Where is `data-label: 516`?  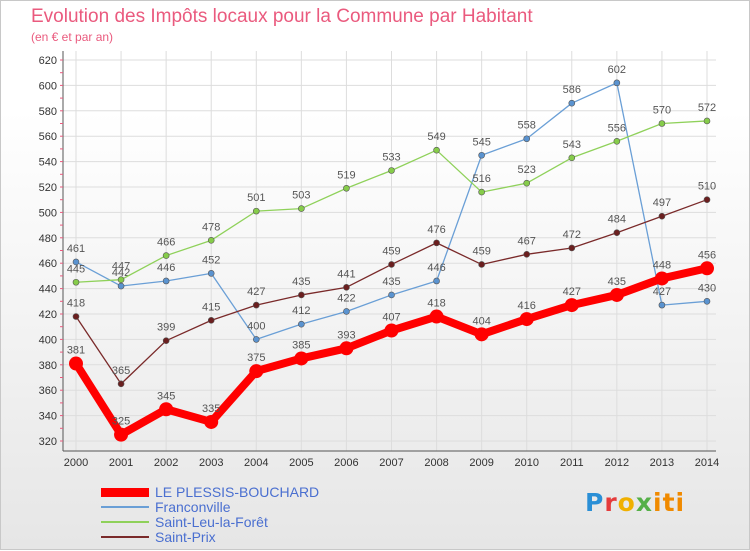 data-label: 516 is located at coordinates (481, 179).